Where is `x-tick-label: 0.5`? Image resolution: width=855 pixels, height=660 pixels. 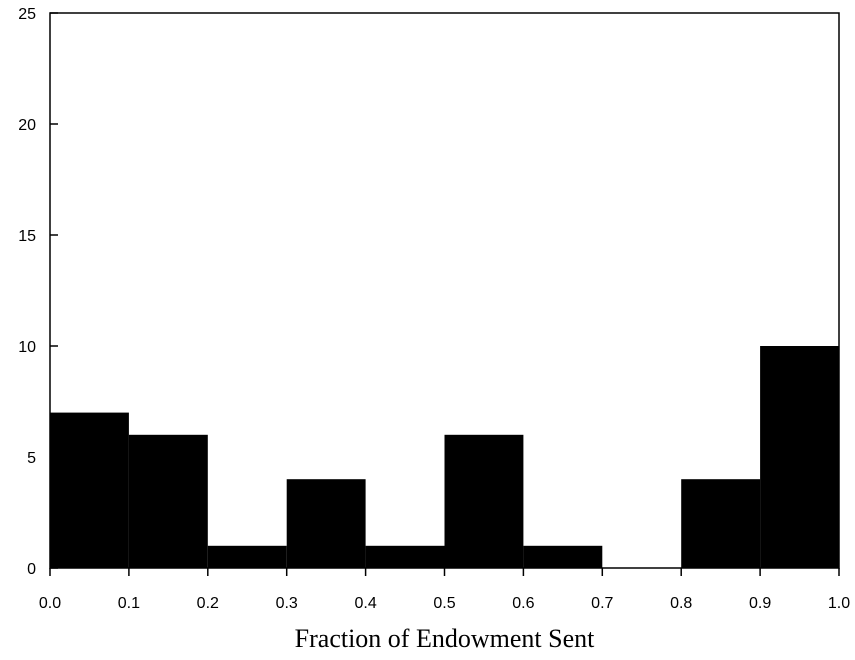
x-tick-label: 0.5 is located at coordinates (444, 603).